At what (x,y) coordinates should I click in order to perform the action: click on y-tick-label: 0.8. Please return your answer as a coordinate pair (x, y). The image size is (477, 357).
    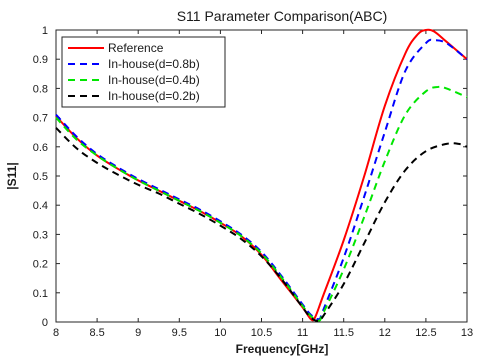
    Looking at the image, I should click on (40, 89).